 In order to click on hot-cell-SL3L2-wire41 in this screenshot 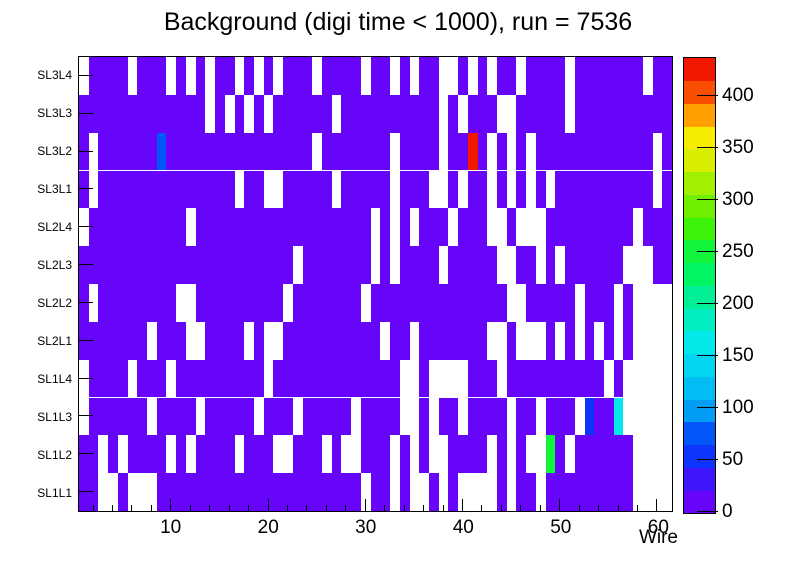, I will do `click(472, 151)`.